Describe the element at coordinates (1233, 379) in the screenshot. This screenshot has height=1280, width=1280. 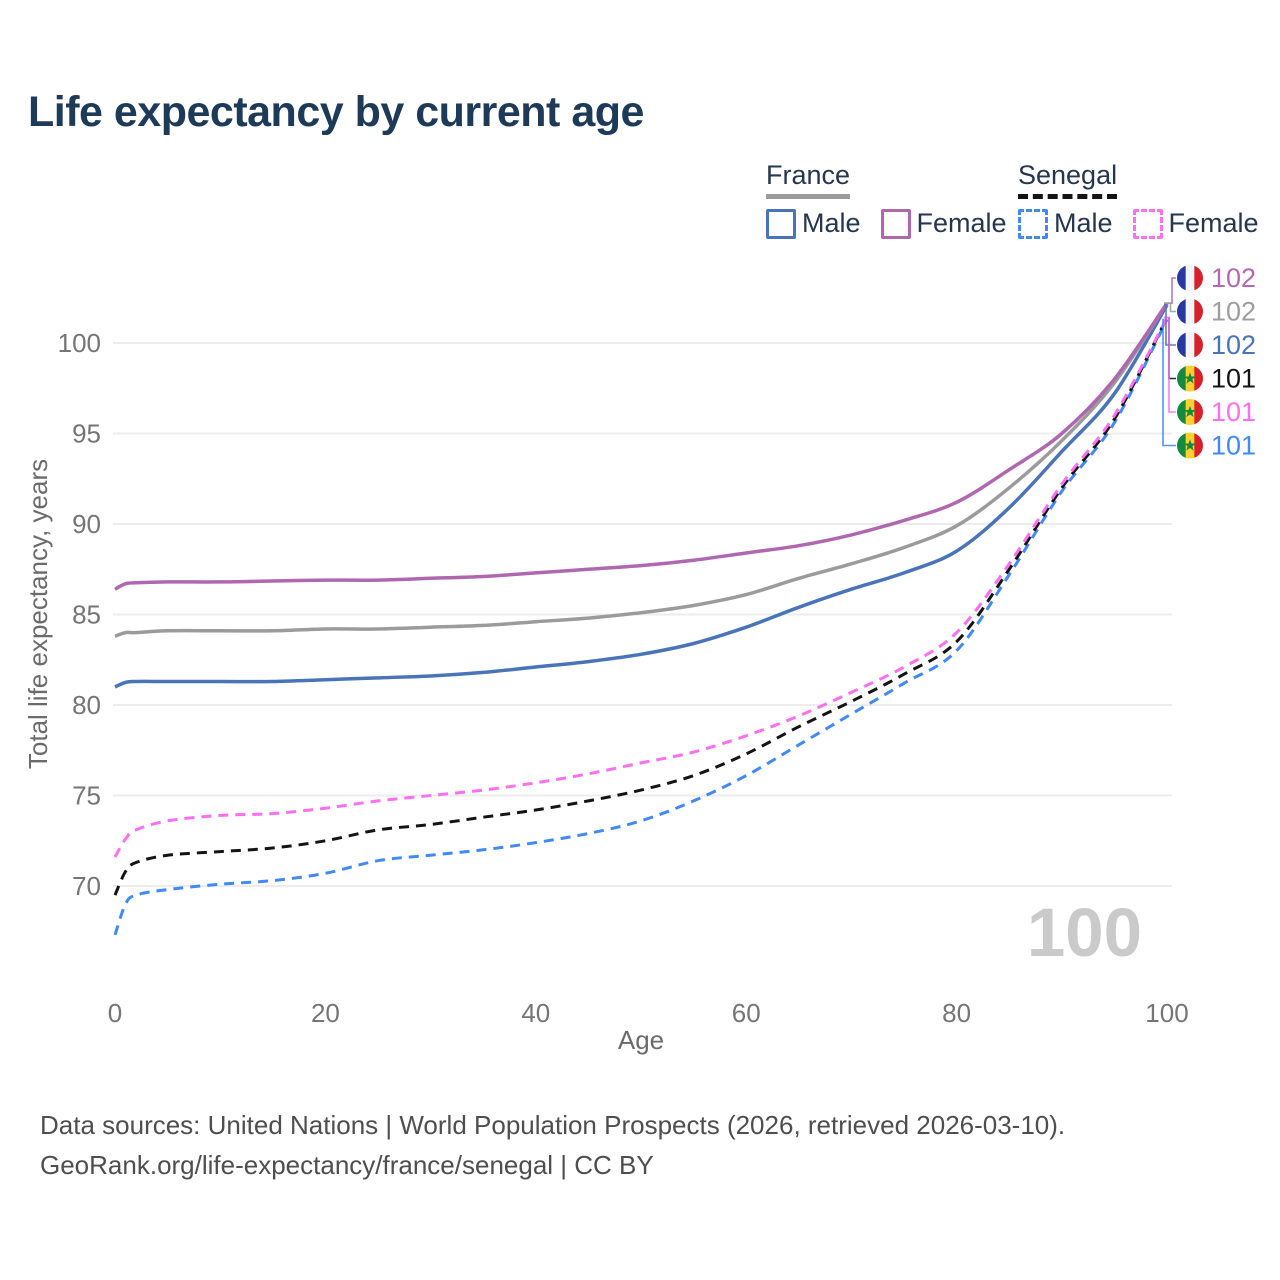
I see `end-value-label-sn-total: 101` at that location.